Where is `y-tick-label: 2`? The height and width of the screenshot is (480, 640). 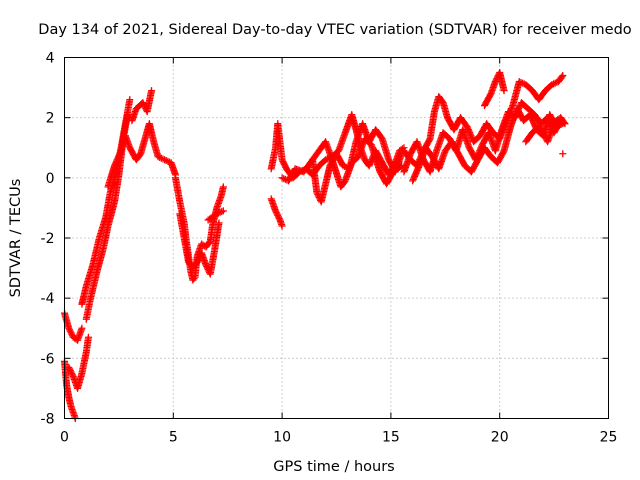 y-tick-label: 2 is located at coordinates (50, 119).